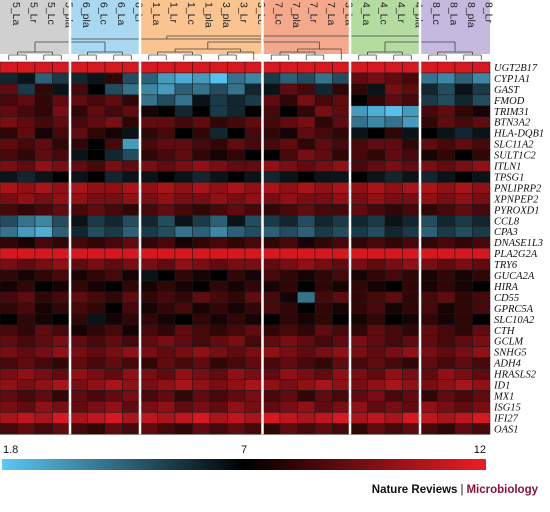  Describe the element at coordinates (138, 13) in the screenshot. I see `column-label: 6_Lr` at that location.